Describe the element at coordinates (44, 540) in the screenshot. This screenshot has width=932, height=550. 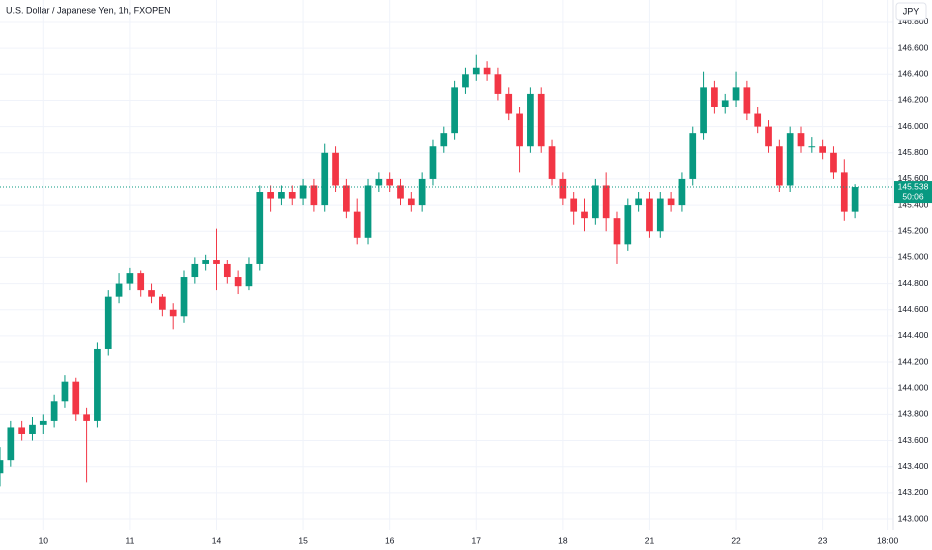
I see `x-tick-label: 10` at that location.